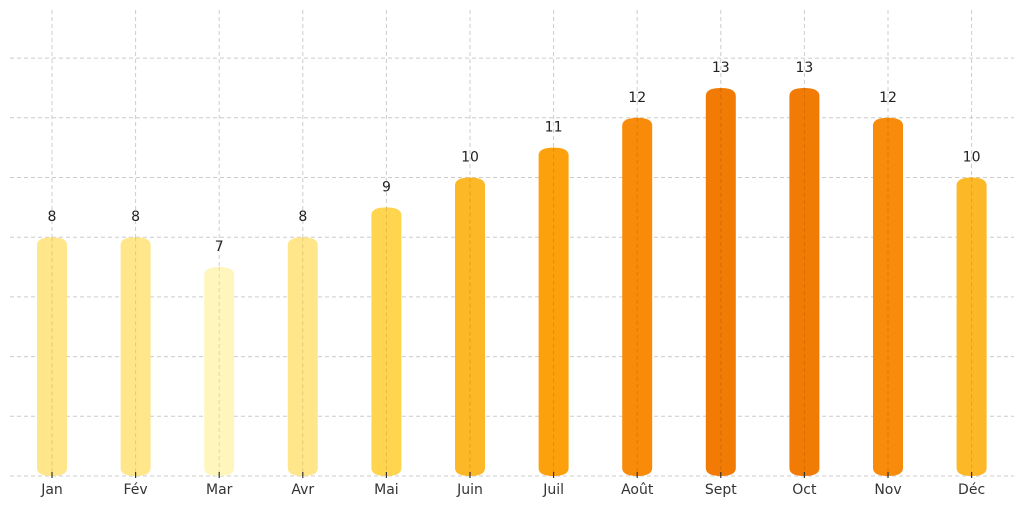  Describe the element at coordinates (219, 490) in the screenshot. I see `x-tick-label-Mar: Mar` at that location.